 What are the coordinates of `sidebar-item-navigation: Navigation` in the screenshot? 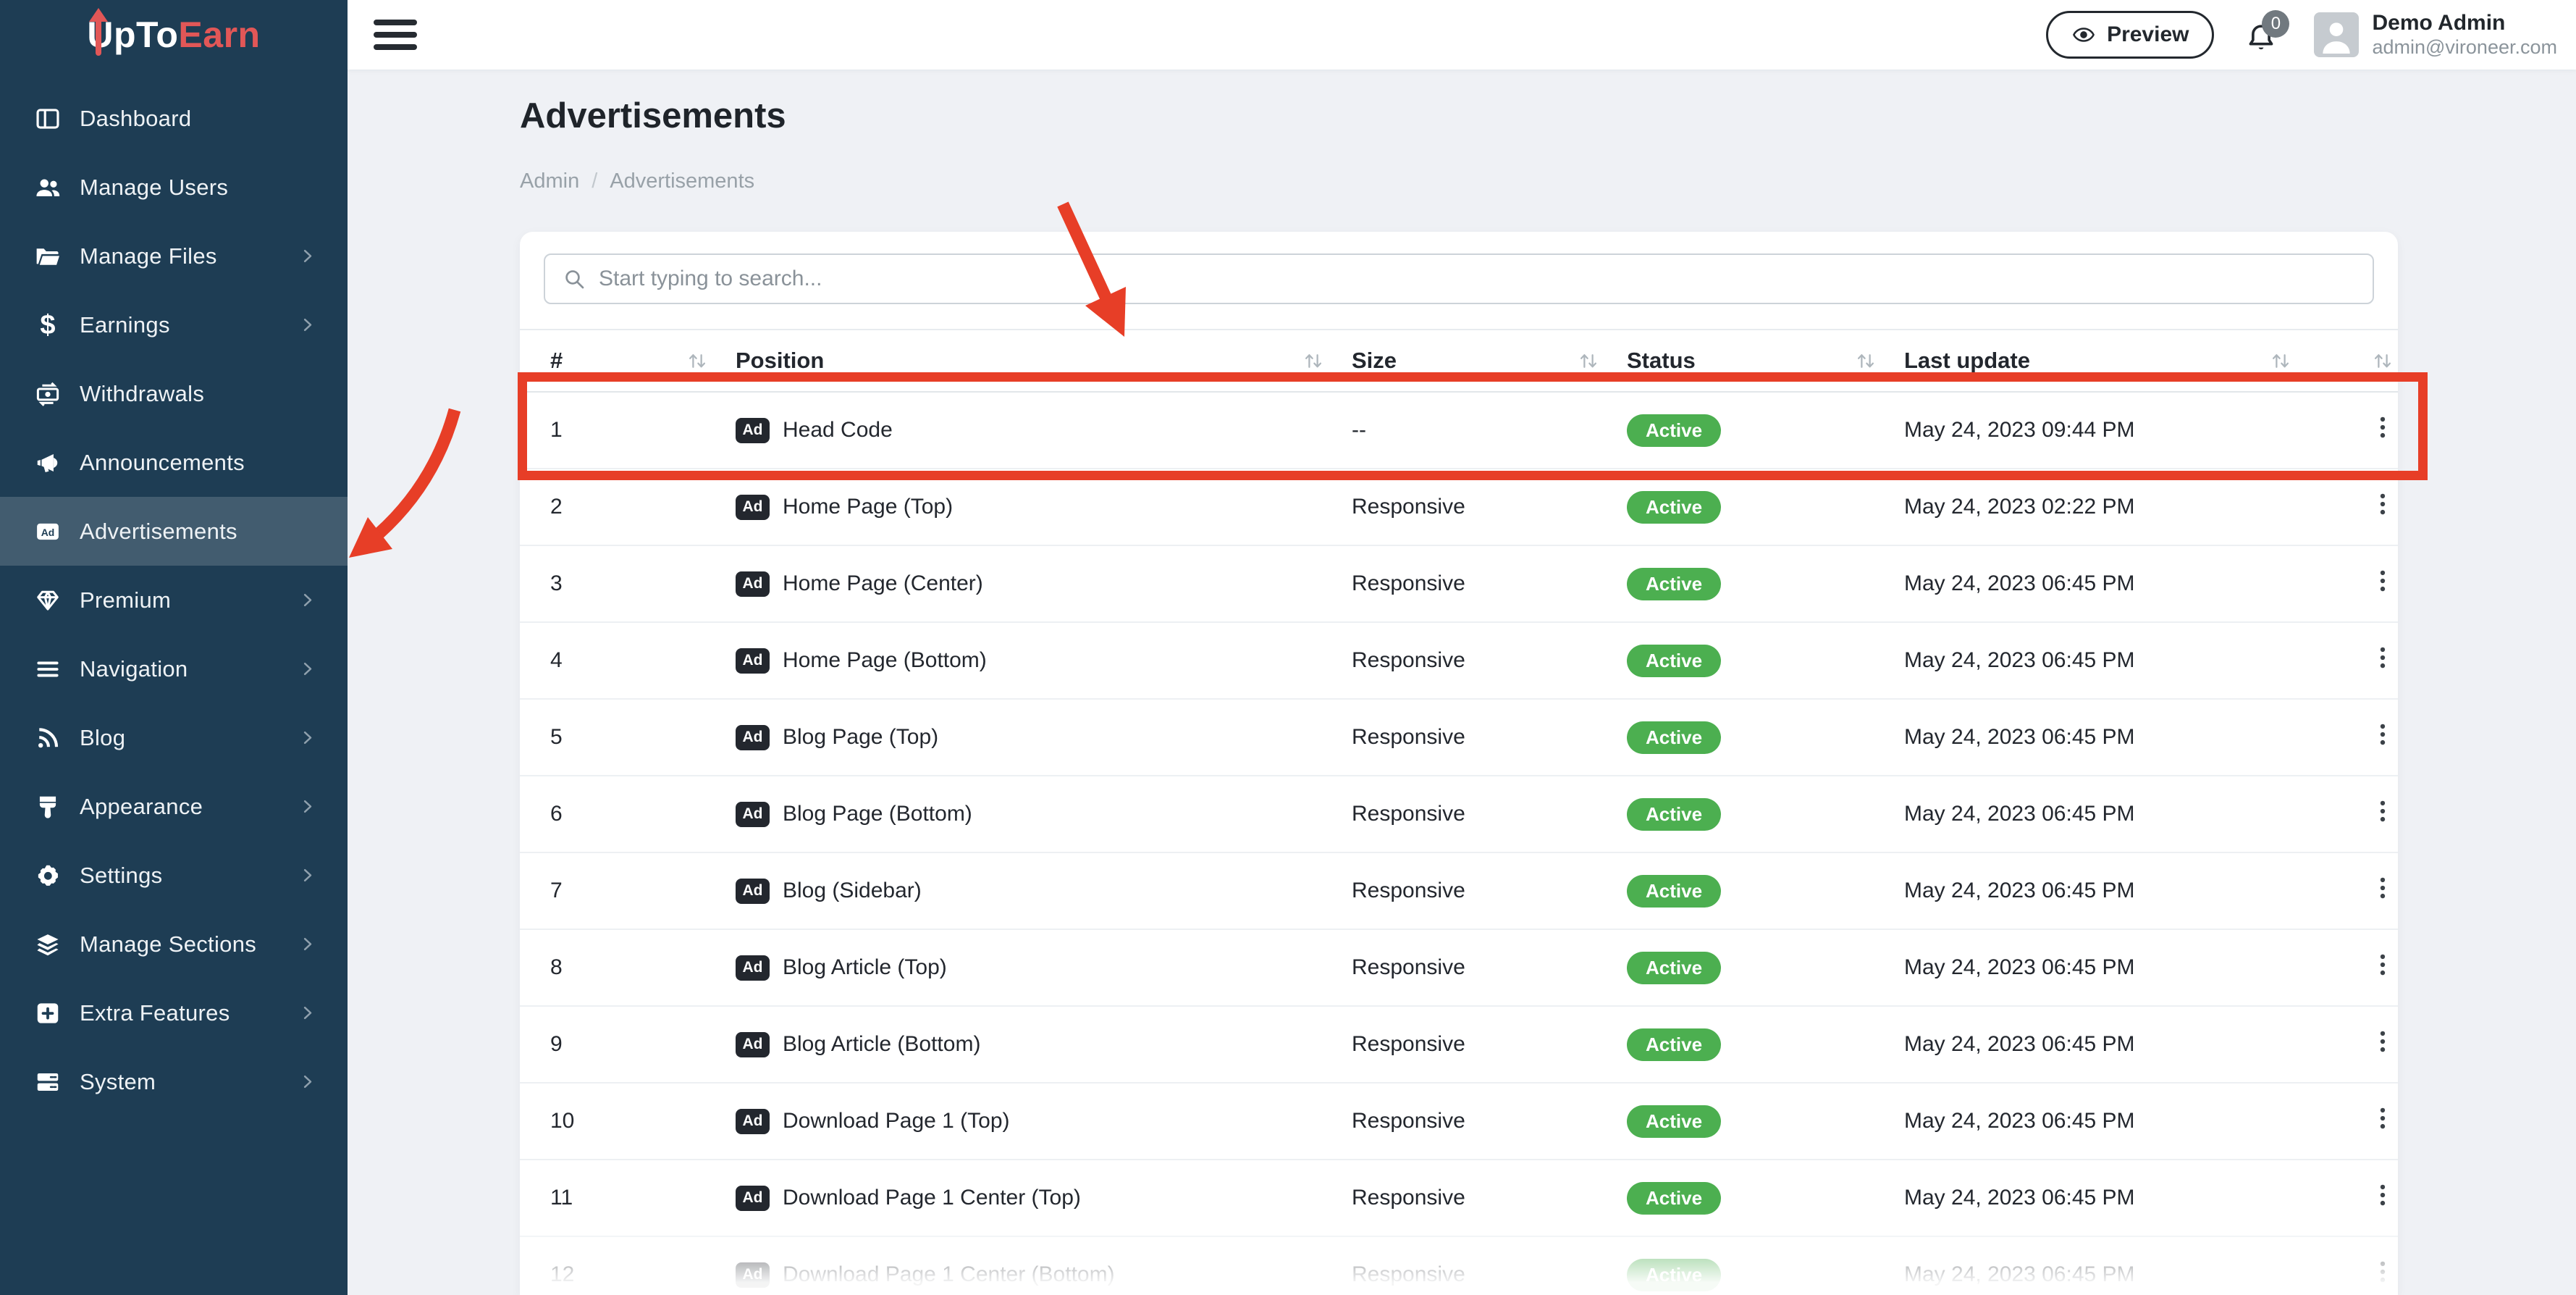 It's located at (174, 668).